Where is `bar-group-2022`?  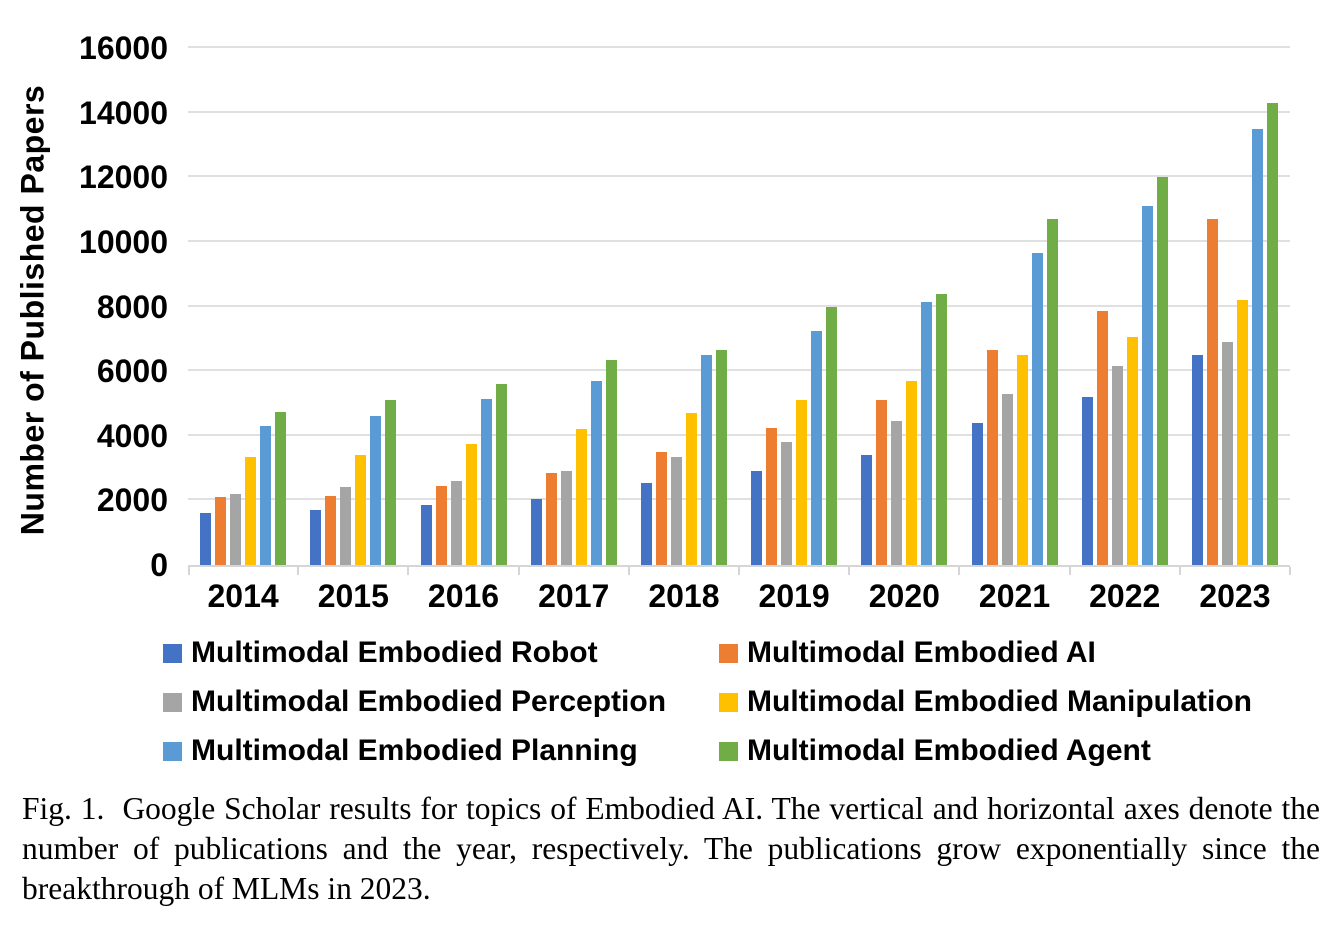
bar-group-2022 is located at coordinates (1126, 311).